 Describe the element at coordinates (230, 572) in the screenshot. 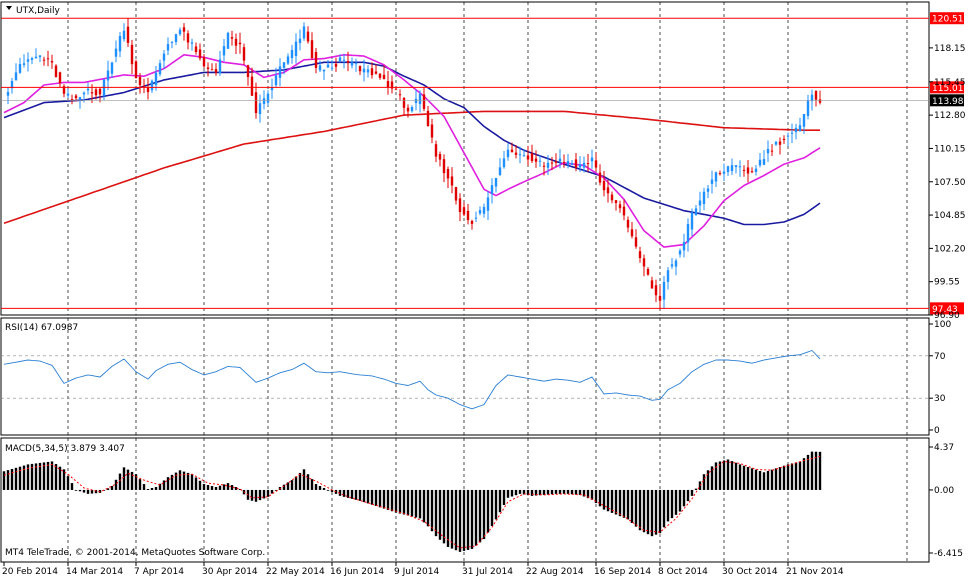

I see `time-tick-label: 30 Apr 2014` at that location.